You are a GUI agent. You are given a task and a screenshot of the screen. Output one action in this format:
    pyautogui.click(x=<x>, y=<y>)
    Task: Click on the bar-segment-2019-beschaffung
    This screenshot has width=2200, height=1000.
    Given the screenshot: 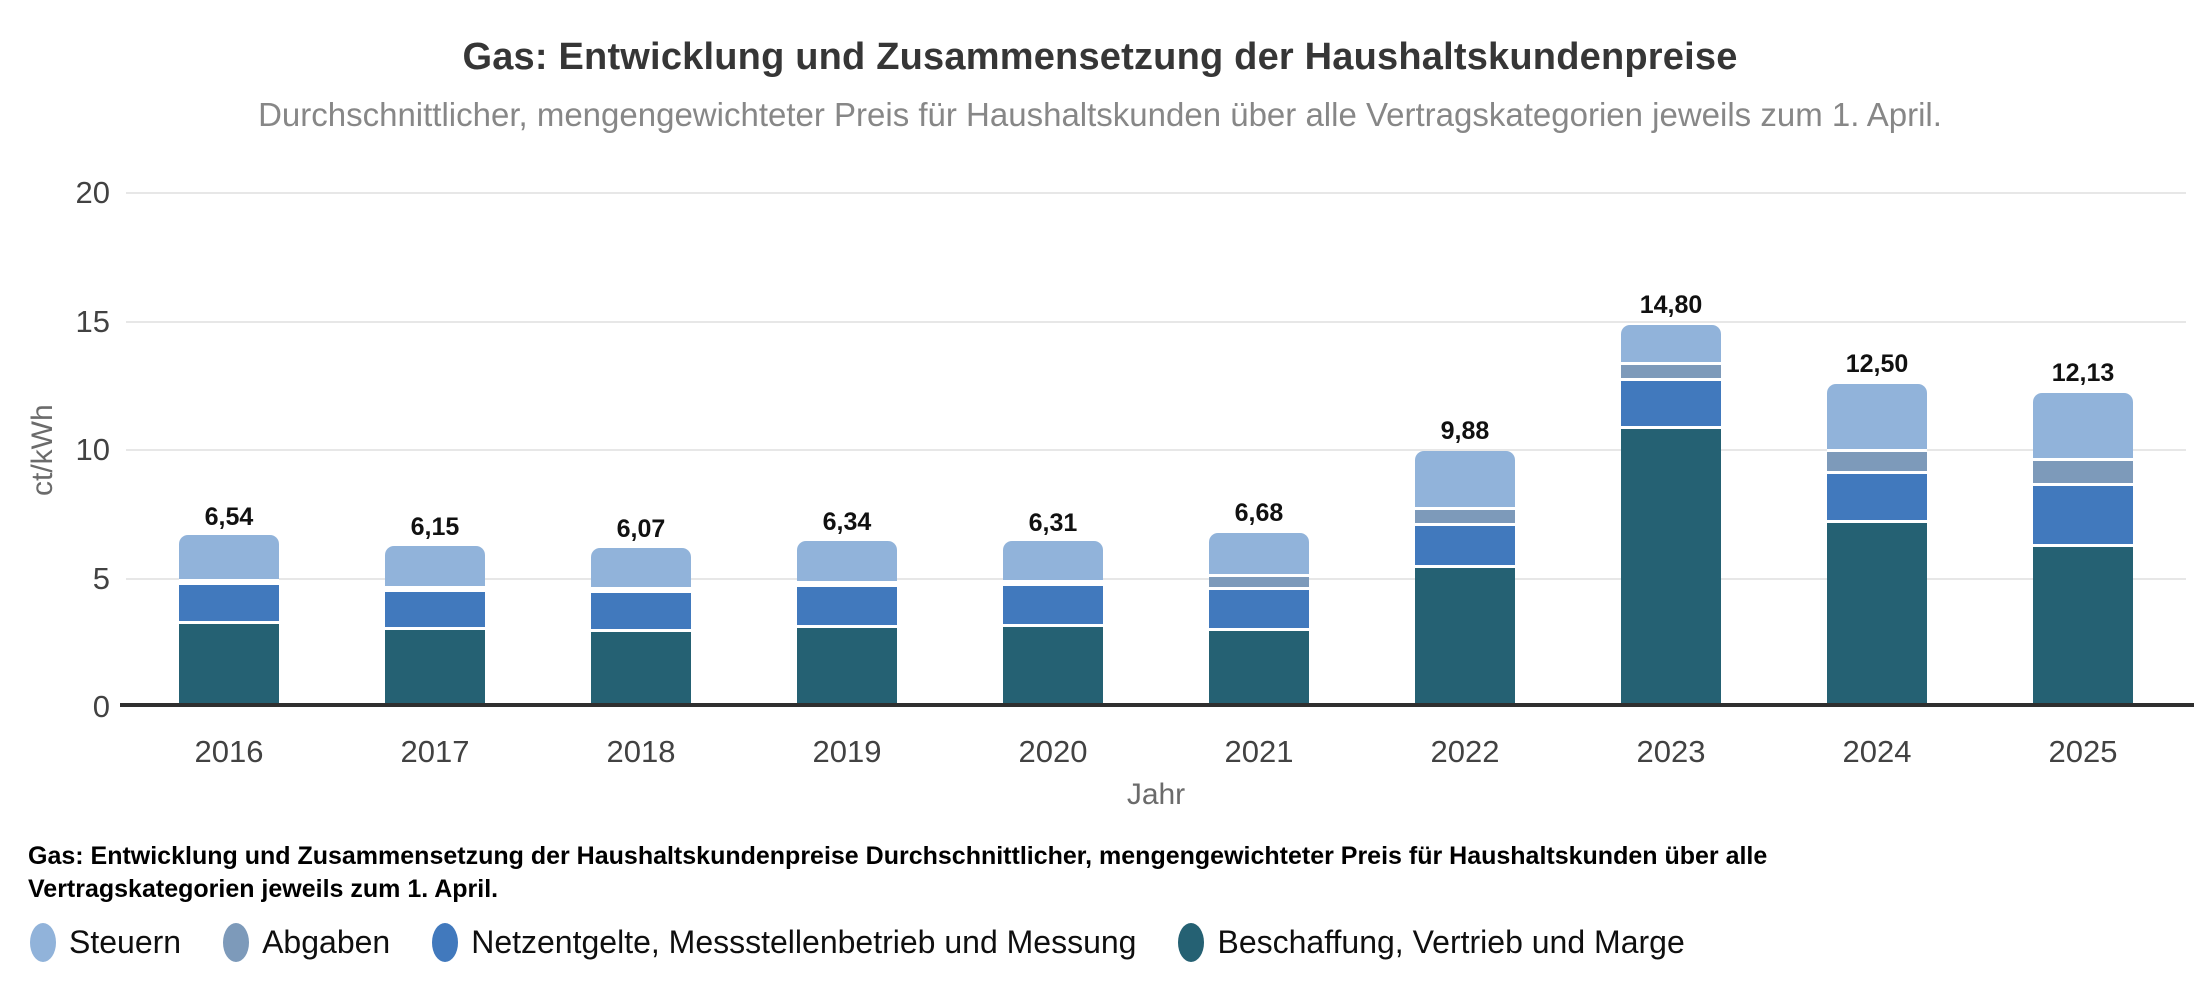 What is the action you would take?
    pyautogui.click(x=847, y=664)
    